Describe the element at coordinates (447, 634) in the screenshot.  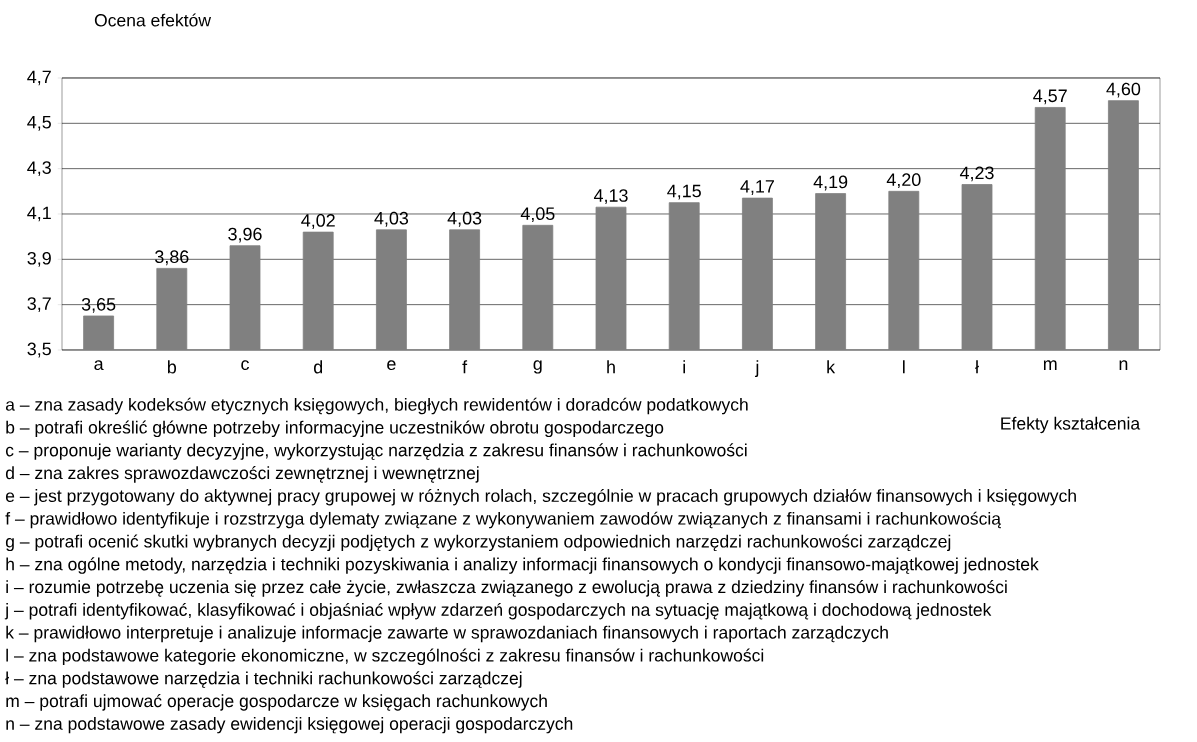
I see `text: k – prawidłowo interpretuje i analizuje informacje zawarte w sprawozdaniach finansowych i raportach zarządczych` at that location.